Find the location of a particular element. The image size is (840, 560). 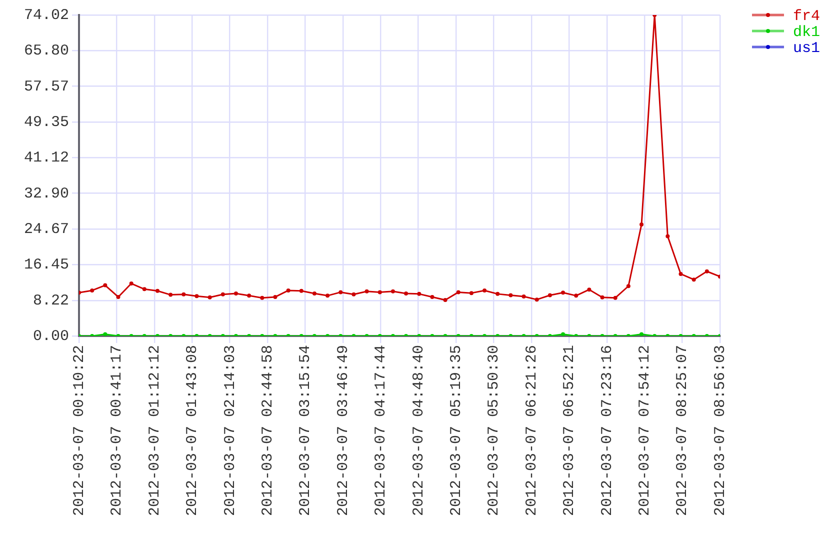

y-tick-label: 16.45 is located at coordinates (46, 265).